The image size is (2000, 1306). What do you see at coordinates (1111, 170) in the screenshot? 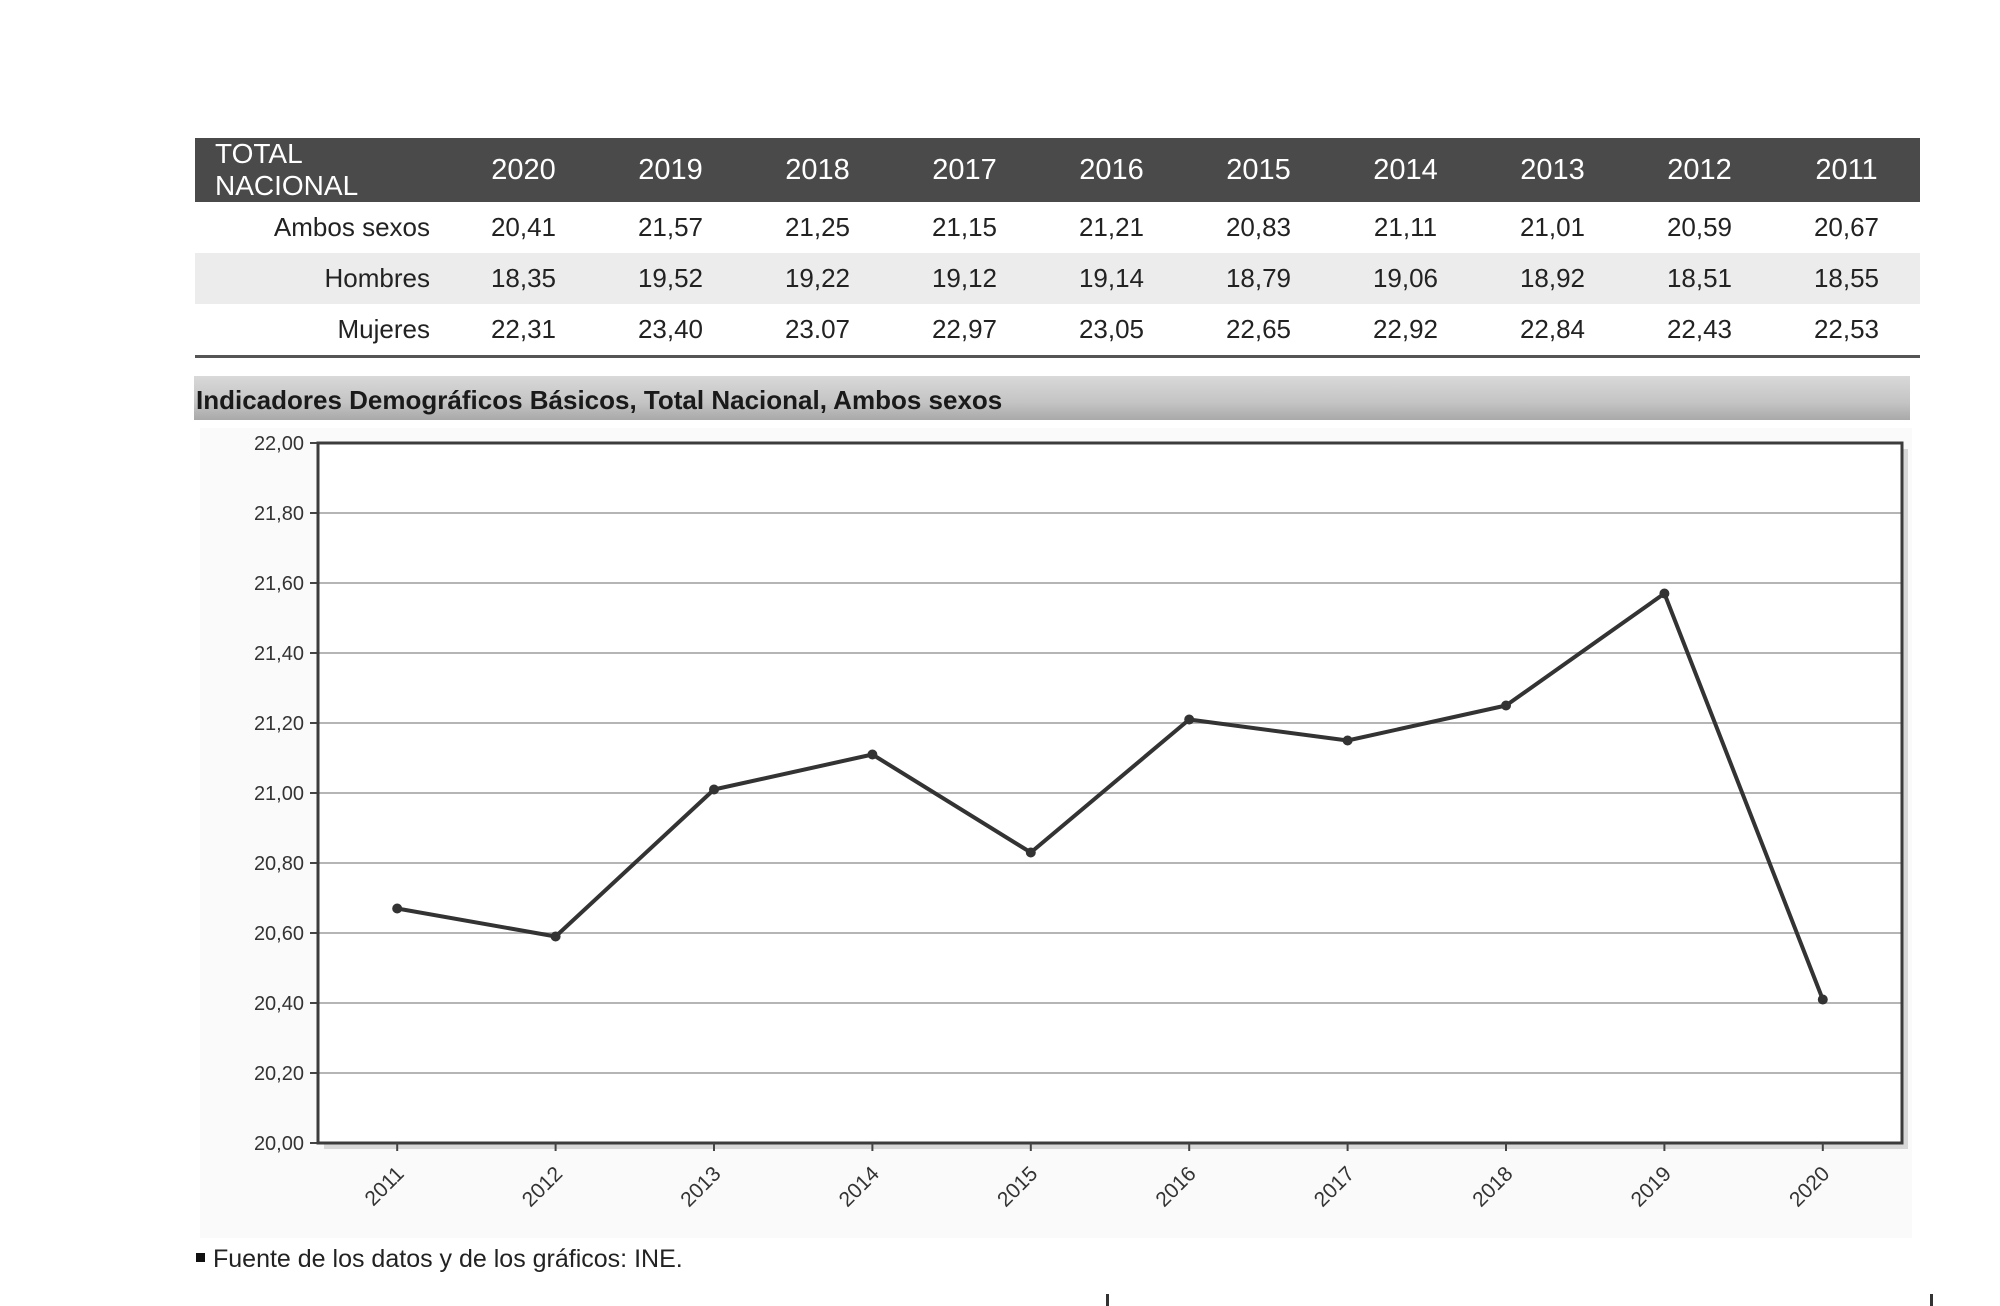
I see `year-header: 2016` at bounding box center [1111, 170].